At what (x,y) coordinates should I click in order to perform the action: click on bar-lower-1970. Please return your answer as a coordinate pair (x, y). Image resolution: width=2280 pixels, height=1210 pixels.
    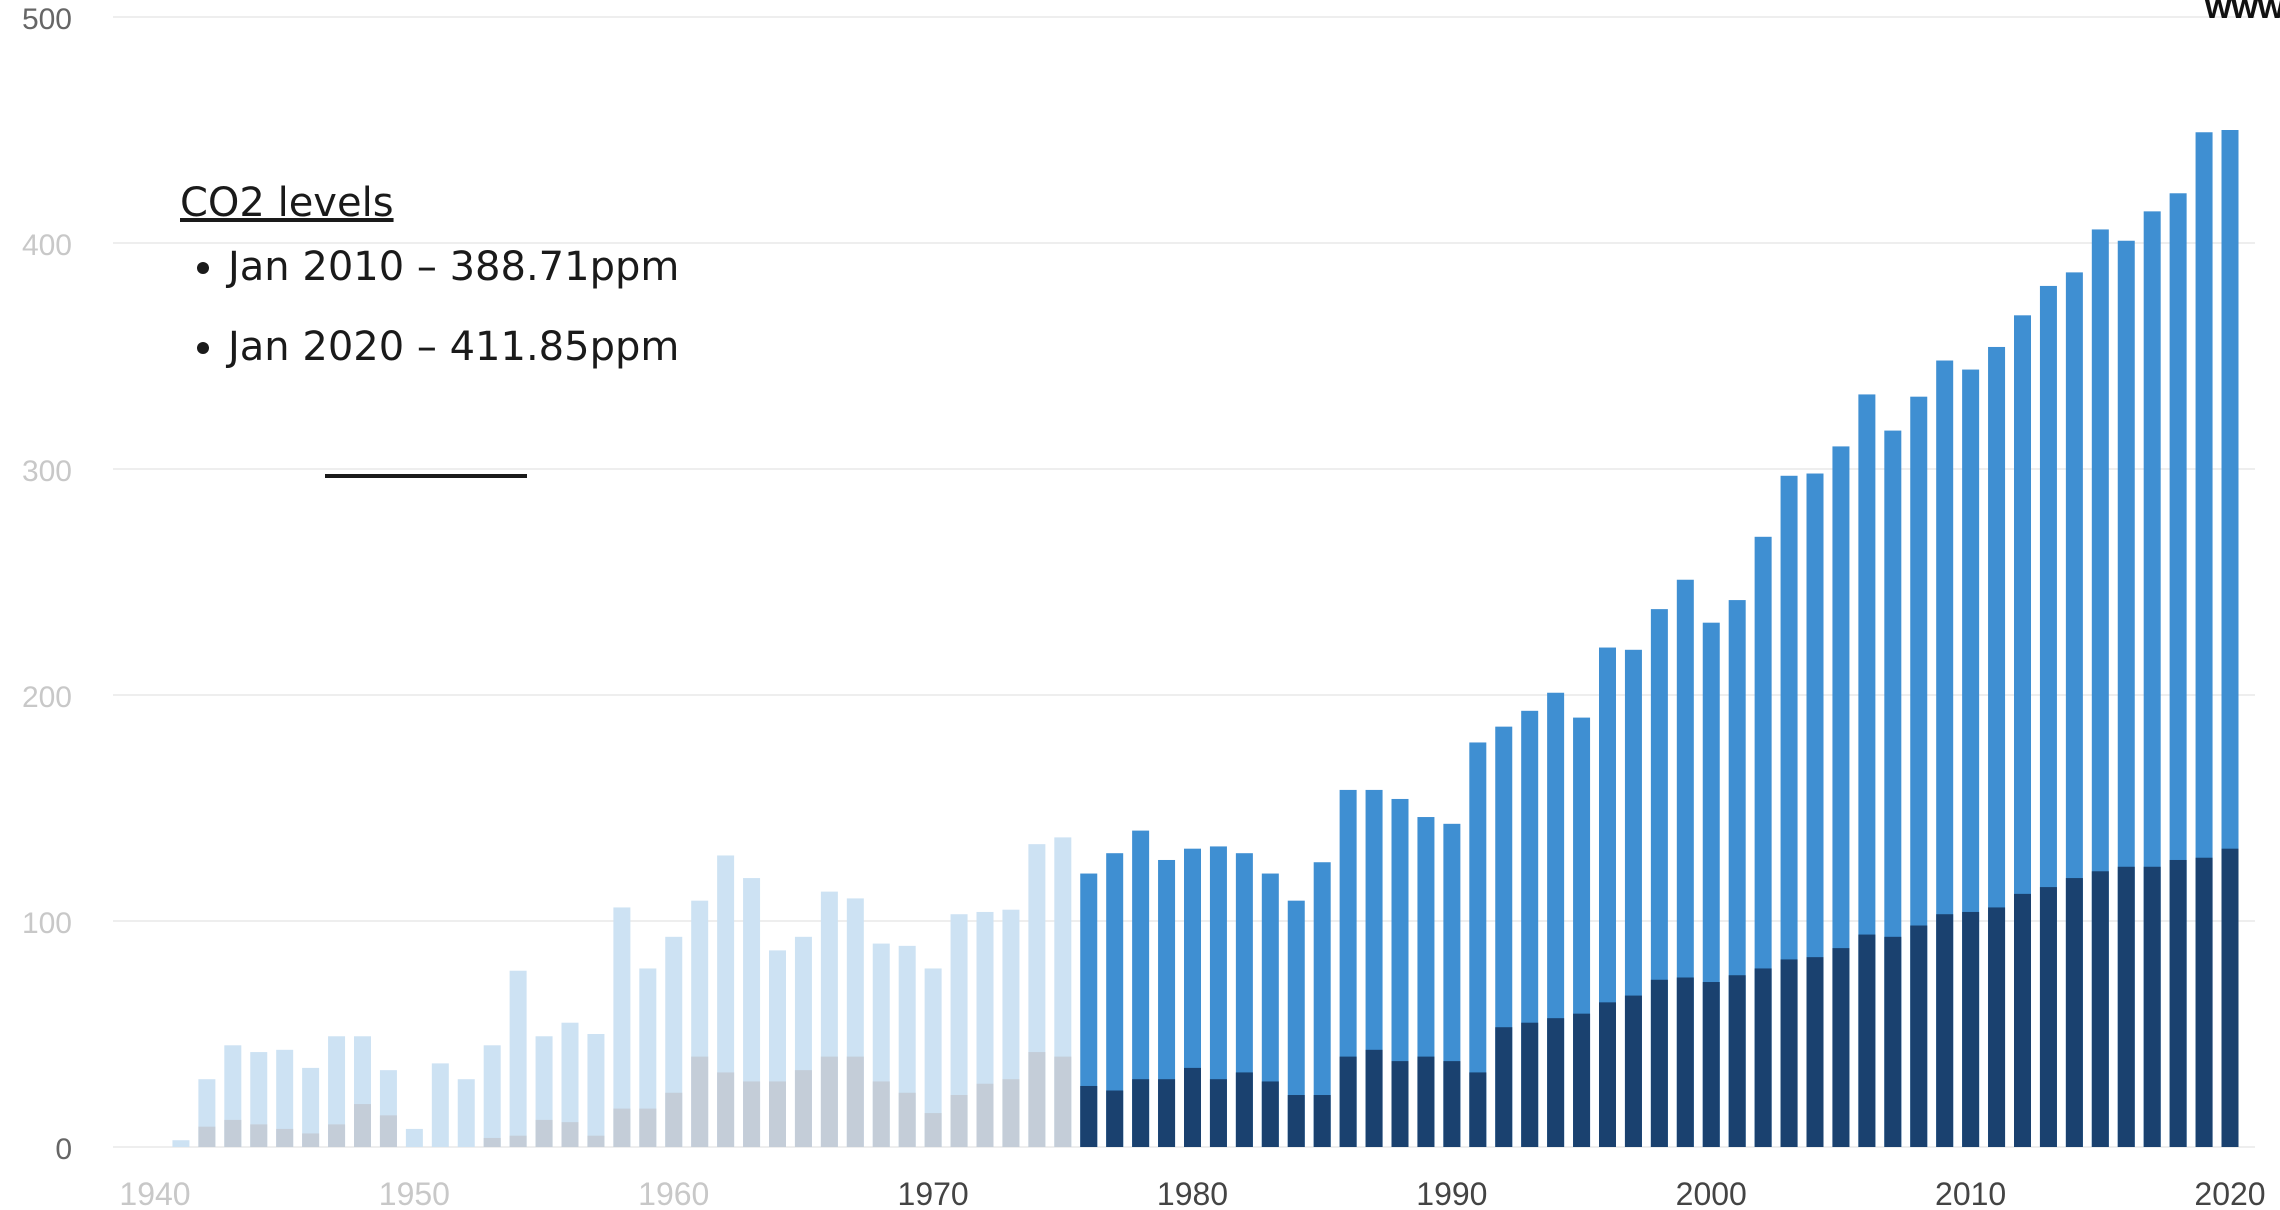
    Looking at the image, I should click on (933, 1130).